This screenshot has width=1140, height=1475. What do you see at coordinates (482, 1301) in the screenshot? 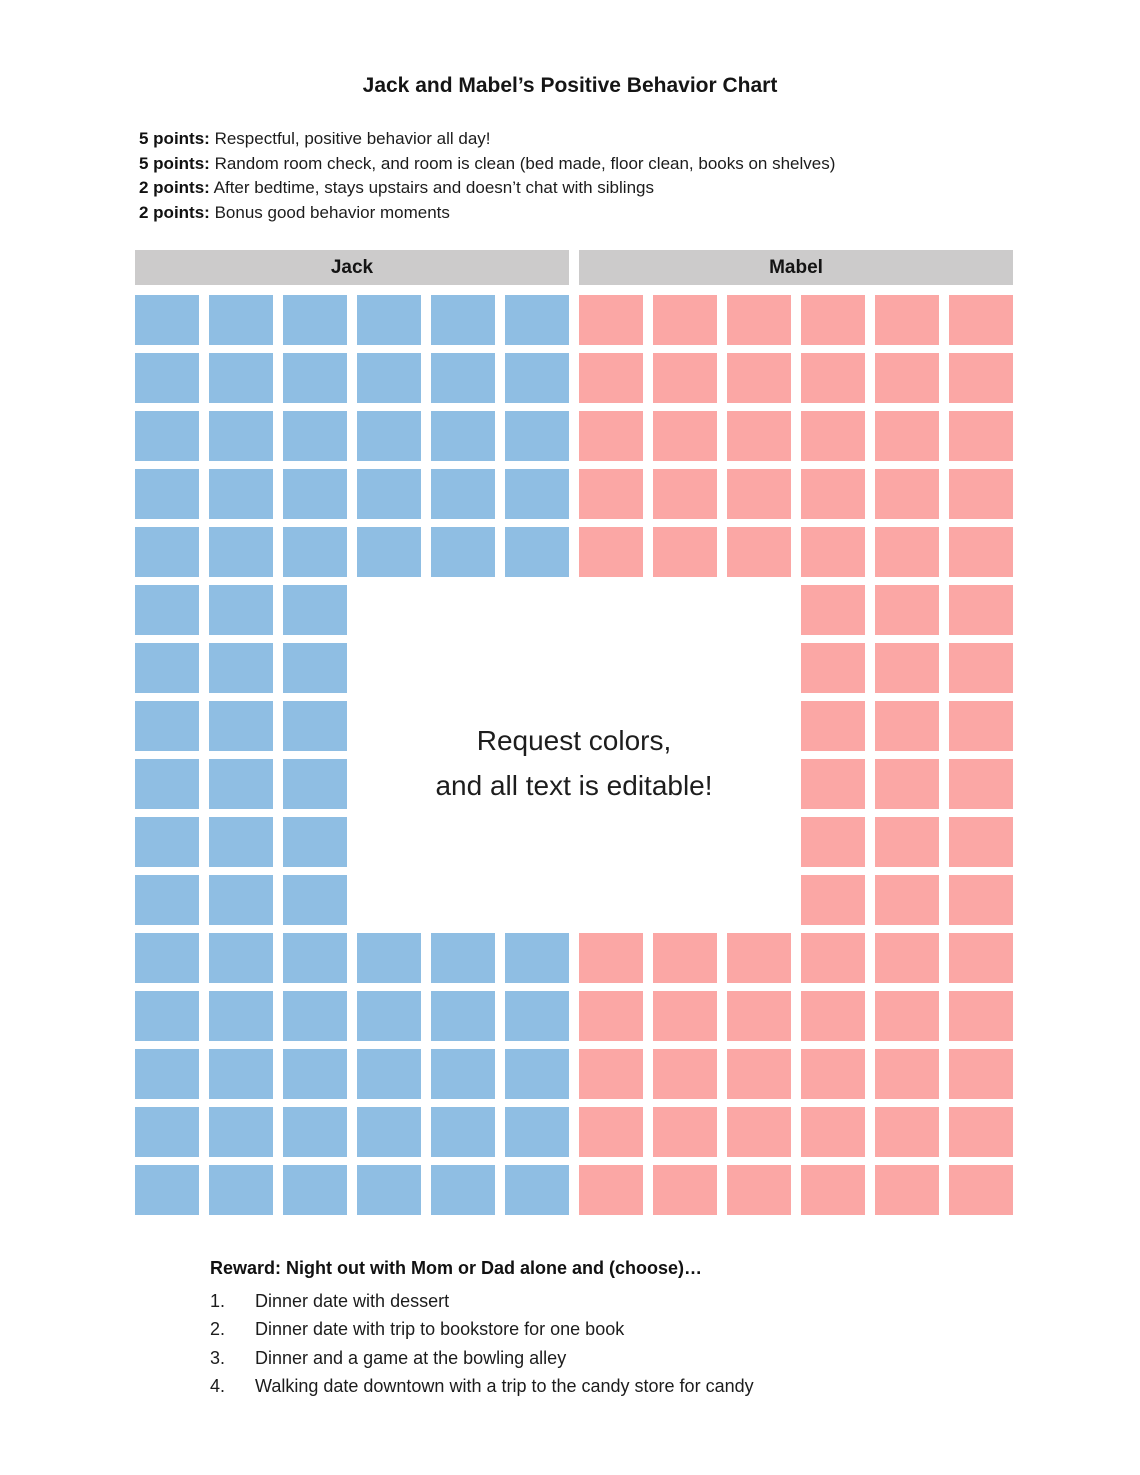
I see `reward-option: 1. Dinner date with dessert` at bounding box center [482, 1301].